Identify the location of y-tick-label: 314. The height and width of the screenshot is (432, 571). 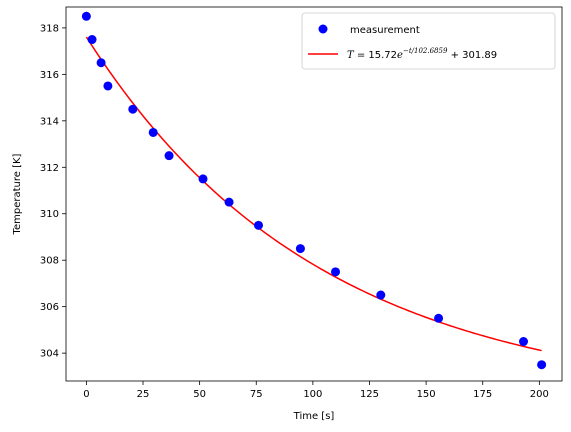
(49, 121).